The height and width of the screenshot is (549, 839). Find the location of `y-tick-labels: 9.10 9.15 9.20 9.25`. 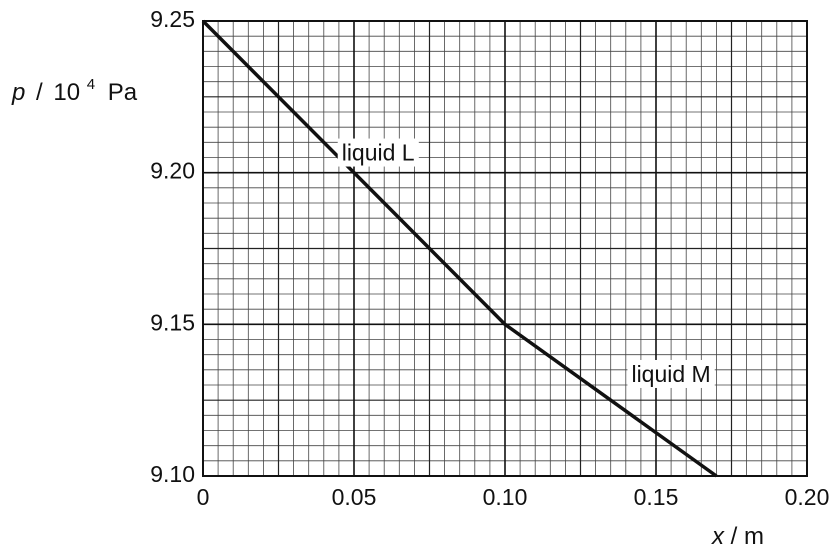

y-tick-labels: 9.10 9.15 9.20 9.25 is located at coordinates (172, 246).